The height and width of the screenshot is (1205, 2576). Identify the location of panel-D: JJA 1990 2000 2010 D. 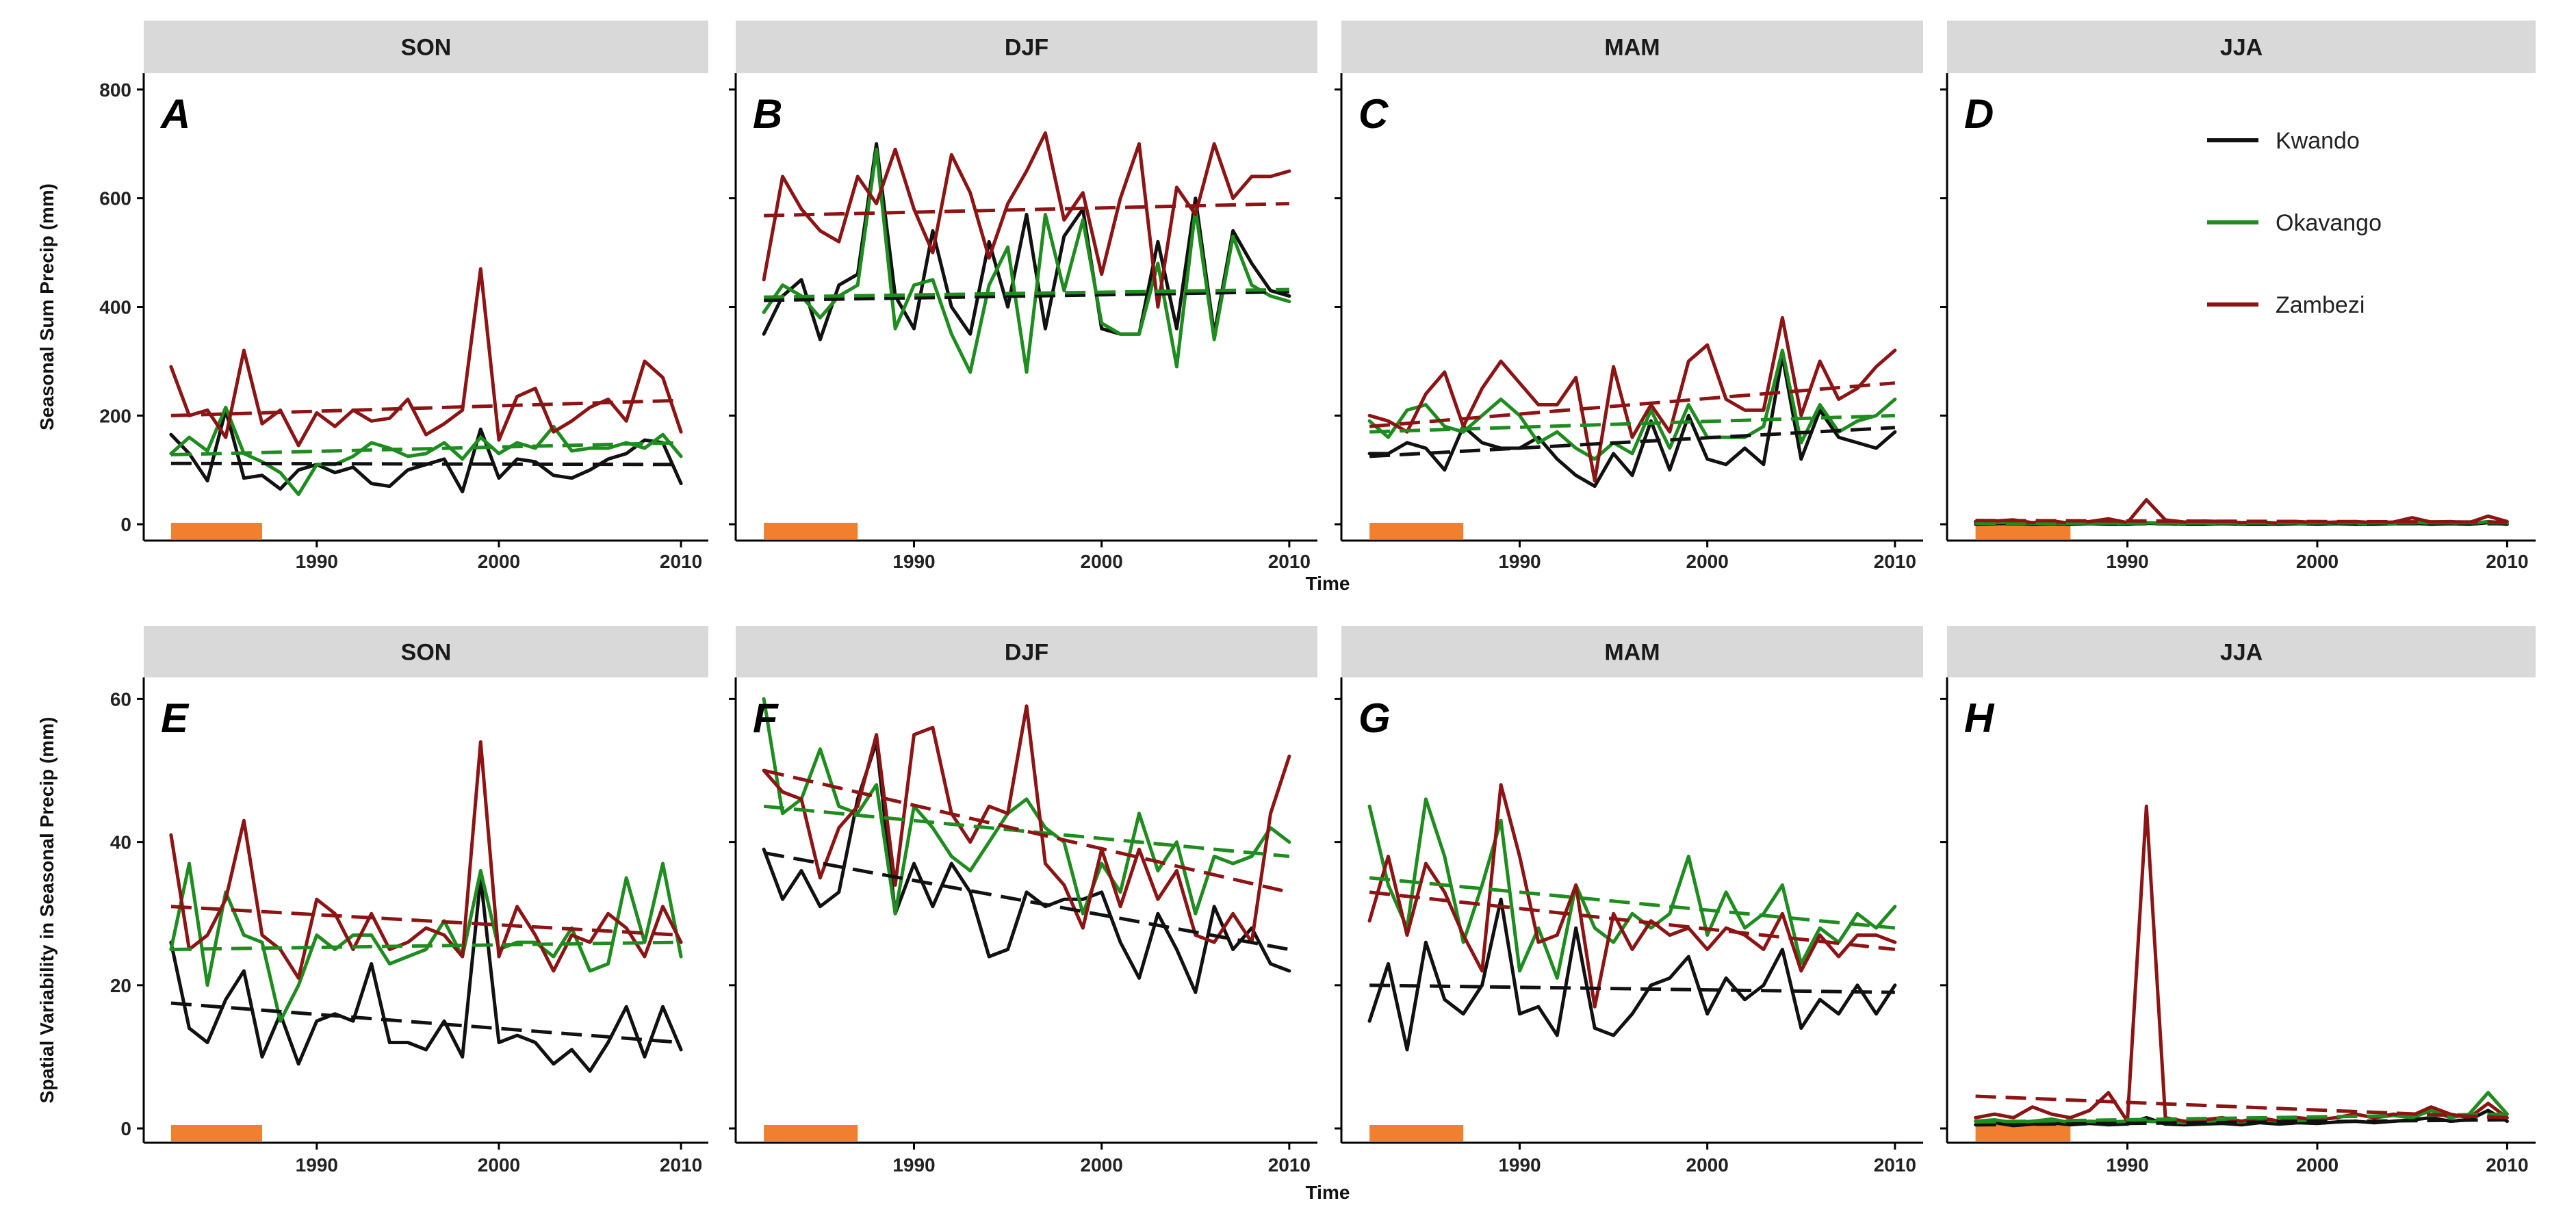
(2238, 296).